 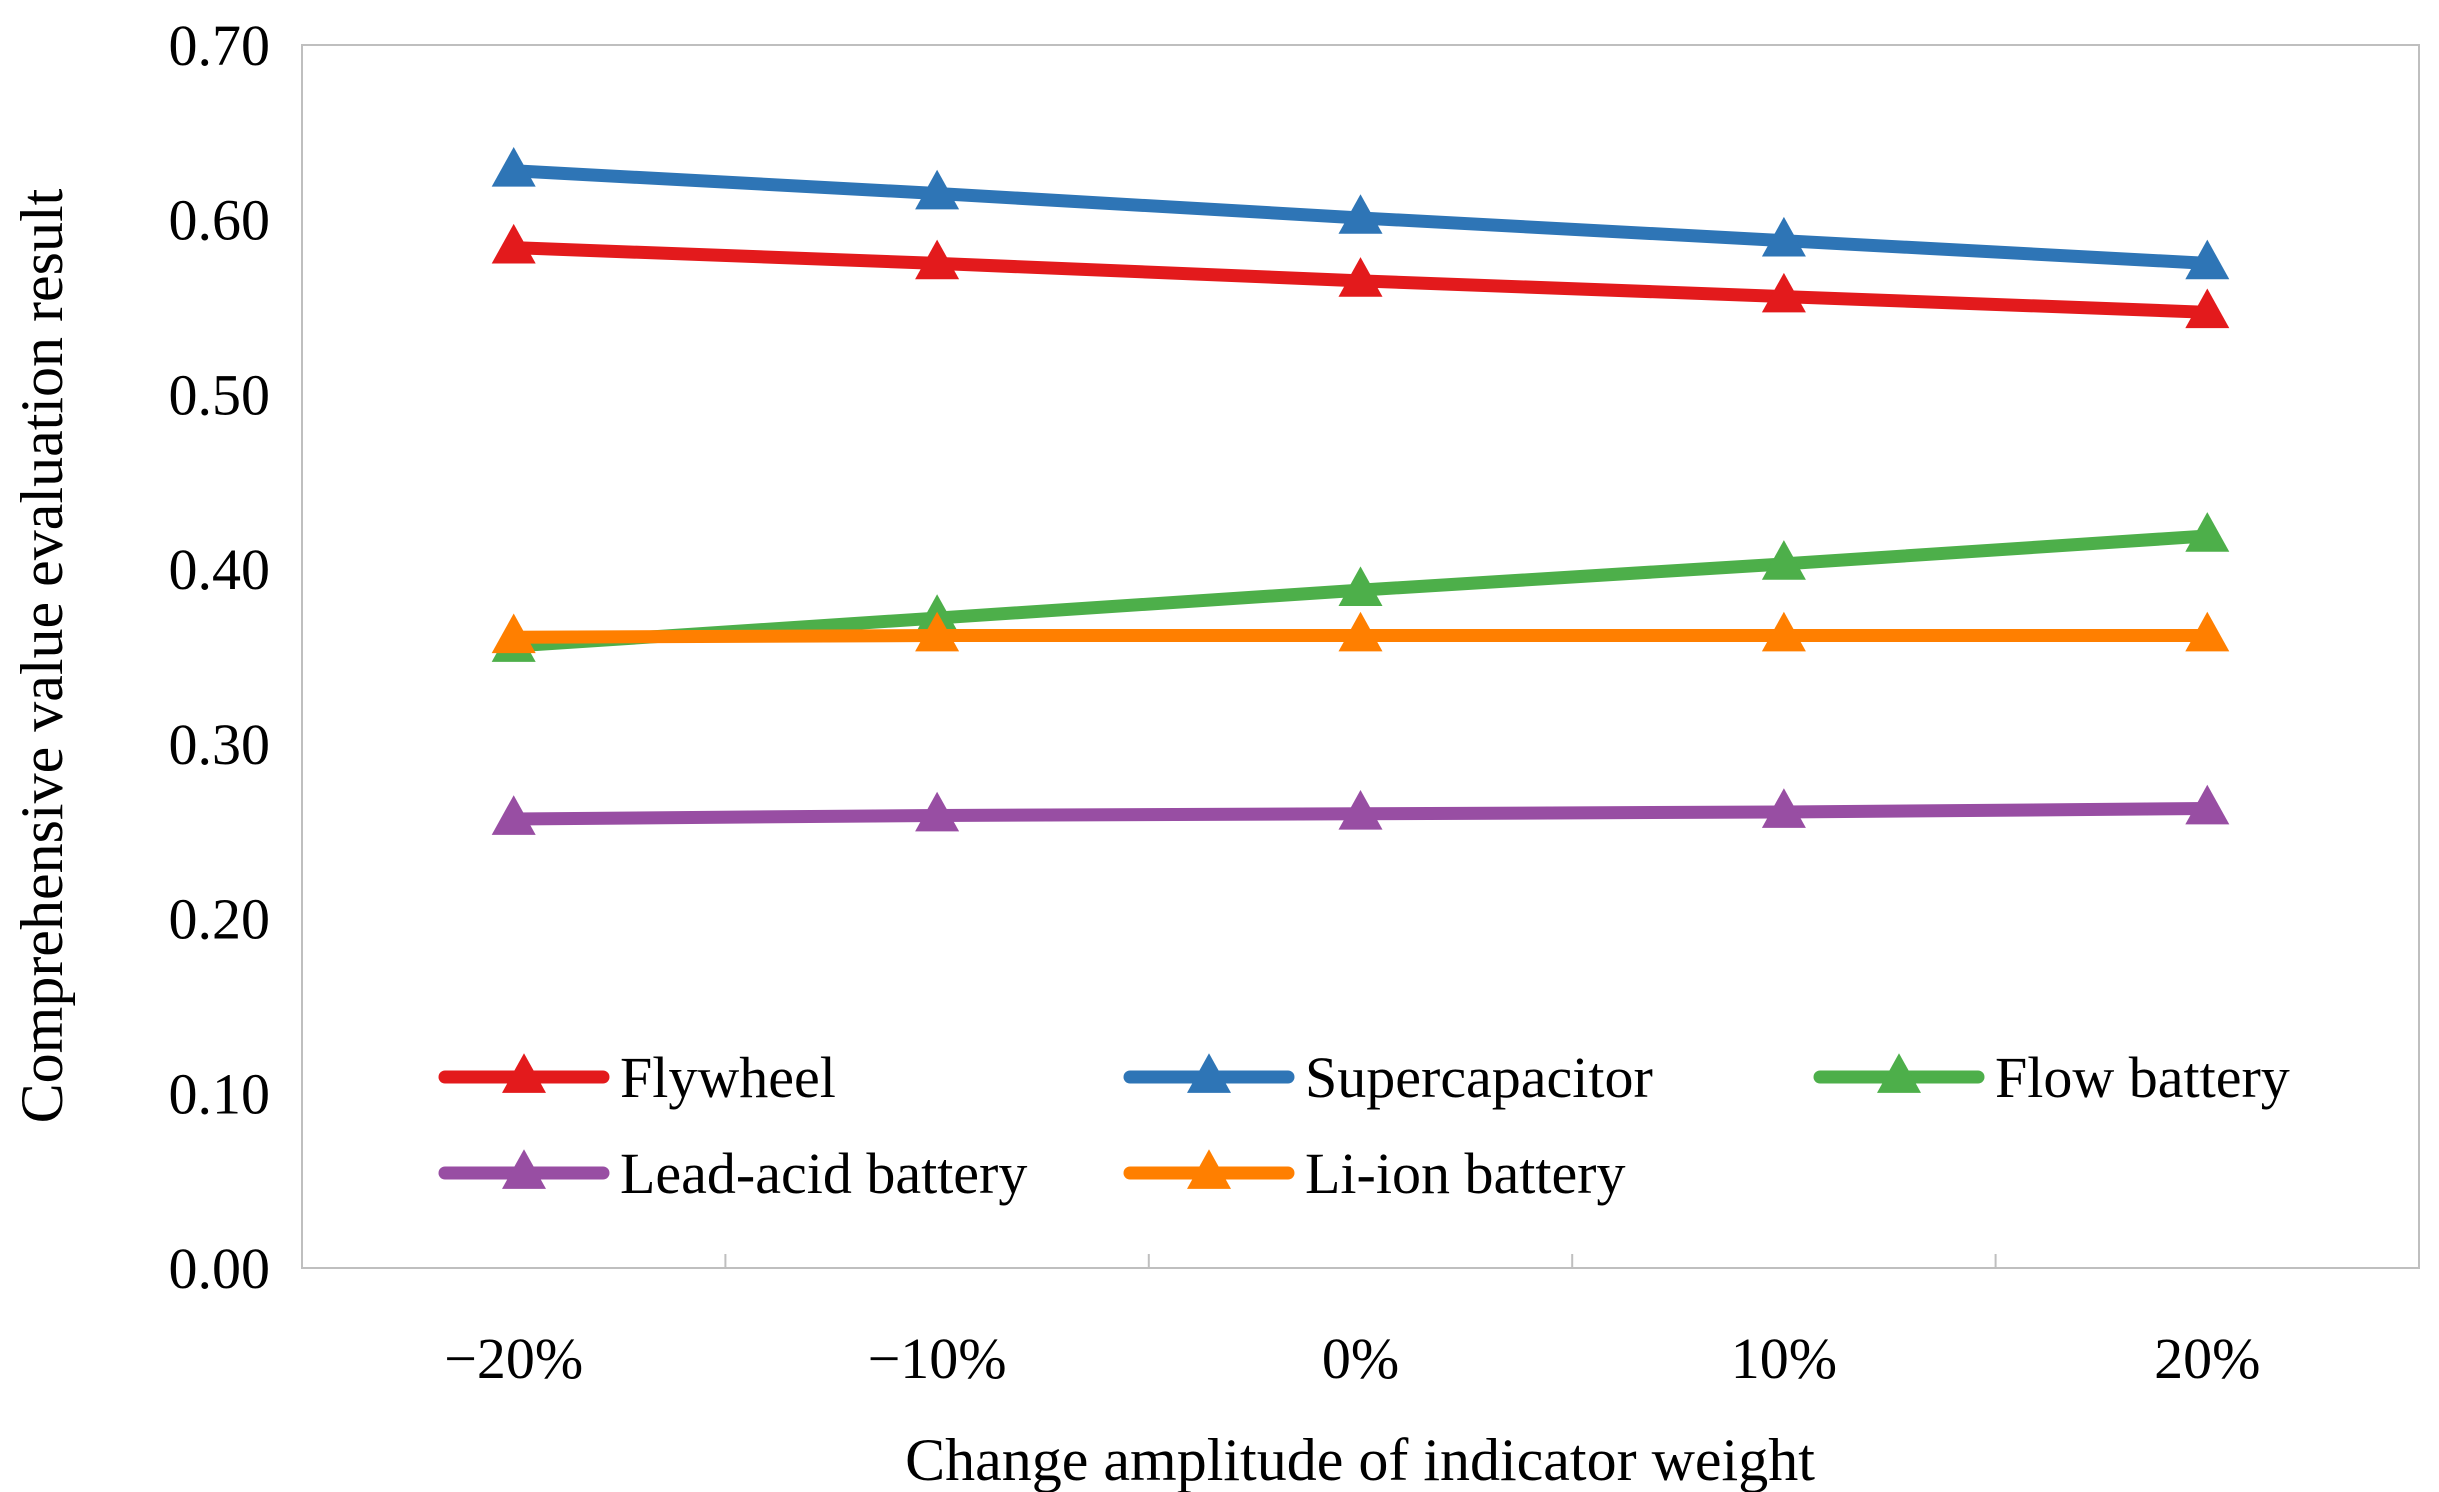 I want to click on legend-marker-supercapacitor, so click(x=1209, y=1073).